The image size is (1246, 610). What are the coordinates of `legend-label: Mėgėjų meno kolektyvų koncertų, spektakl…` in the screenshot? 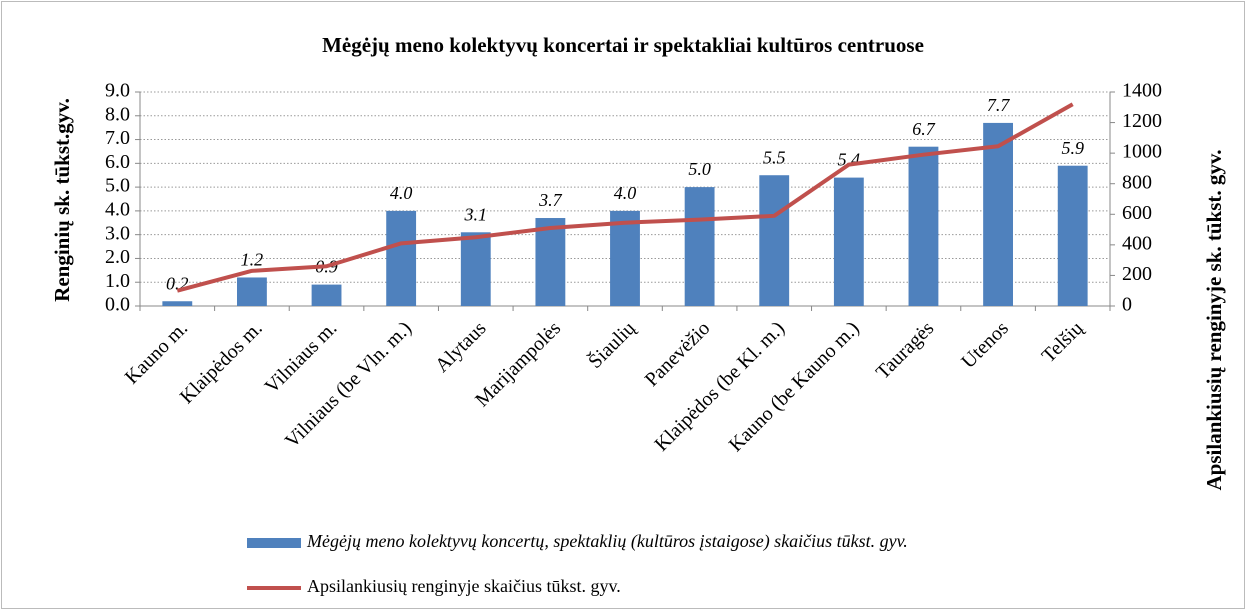 It's located at (607, 541).